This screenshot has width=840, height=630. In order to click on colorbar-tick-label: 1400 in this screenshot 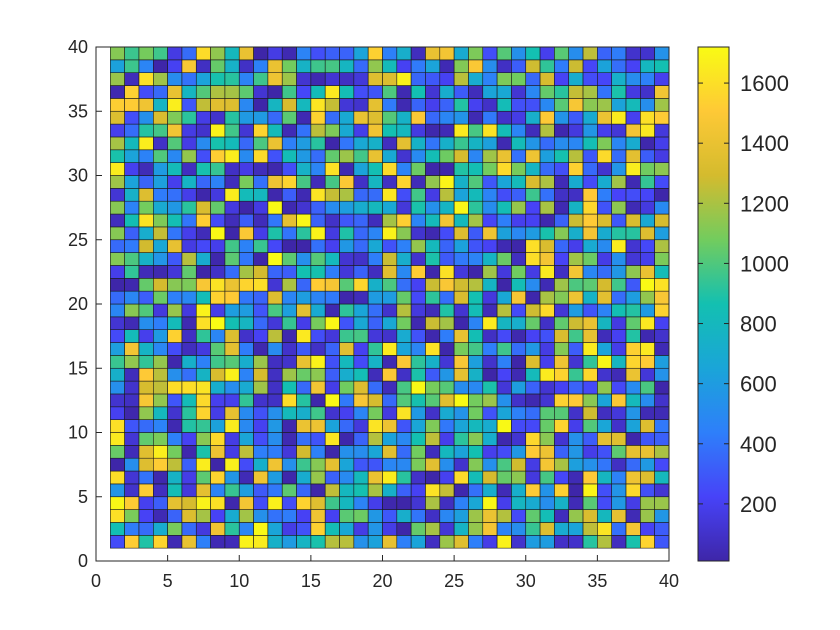, I will do `click(764, 143)`.